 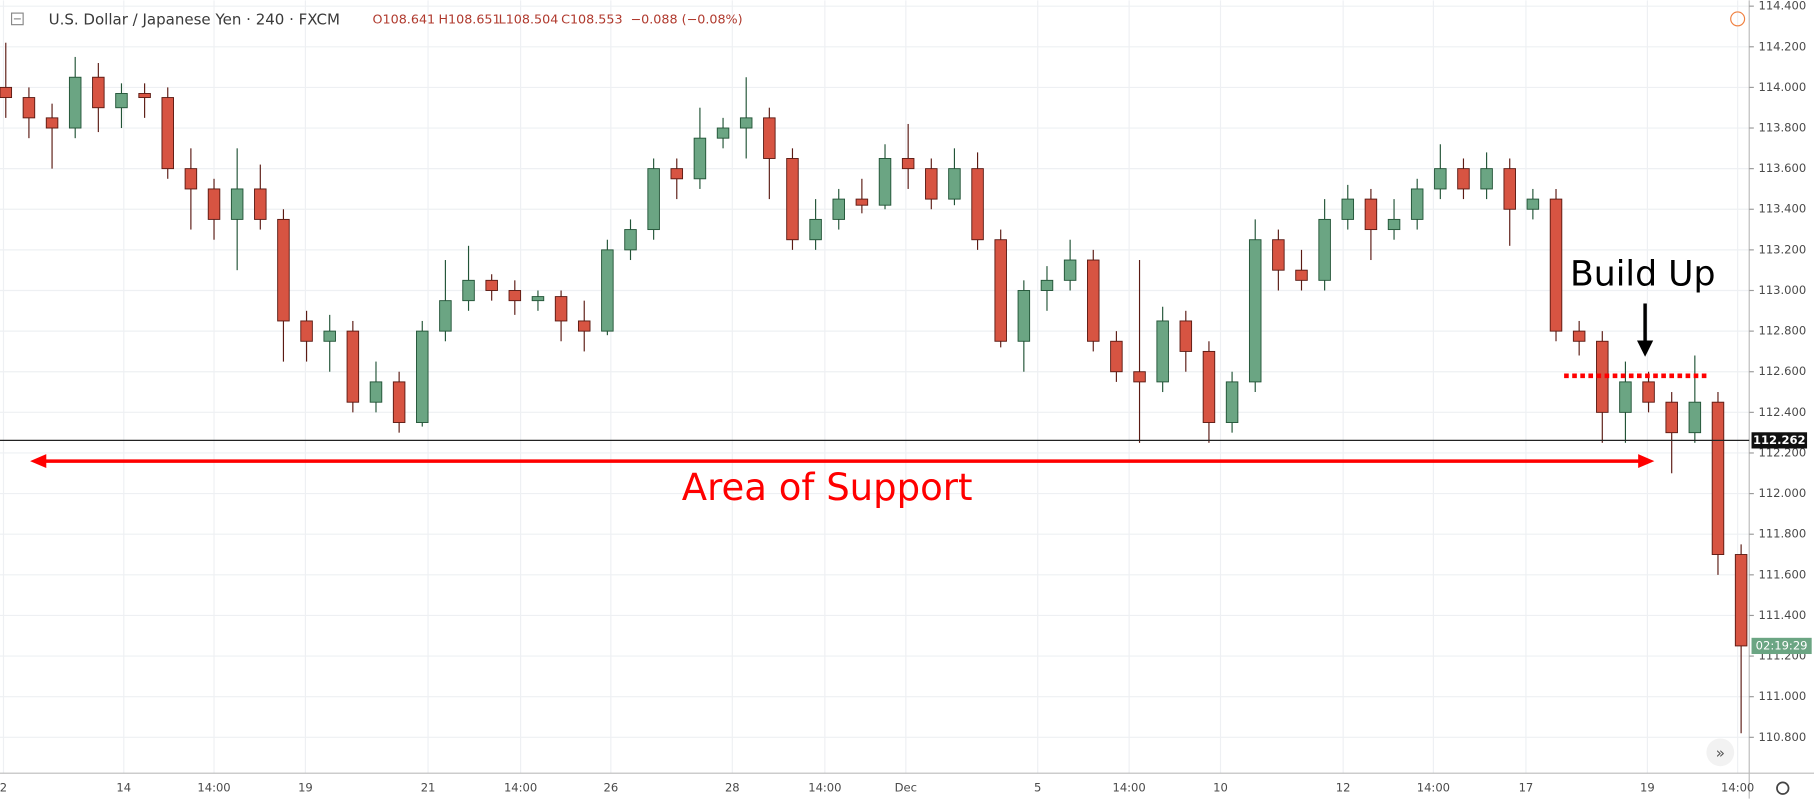 I want to click on arrow-head-left, so click(x=38, y=461).